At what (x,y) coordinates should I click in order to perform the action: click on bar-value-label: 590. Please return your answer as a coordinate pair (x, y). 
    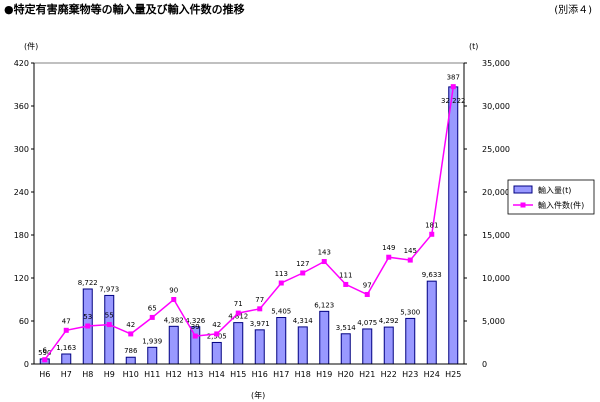
    Looking at the image, I should click on (44, 353).